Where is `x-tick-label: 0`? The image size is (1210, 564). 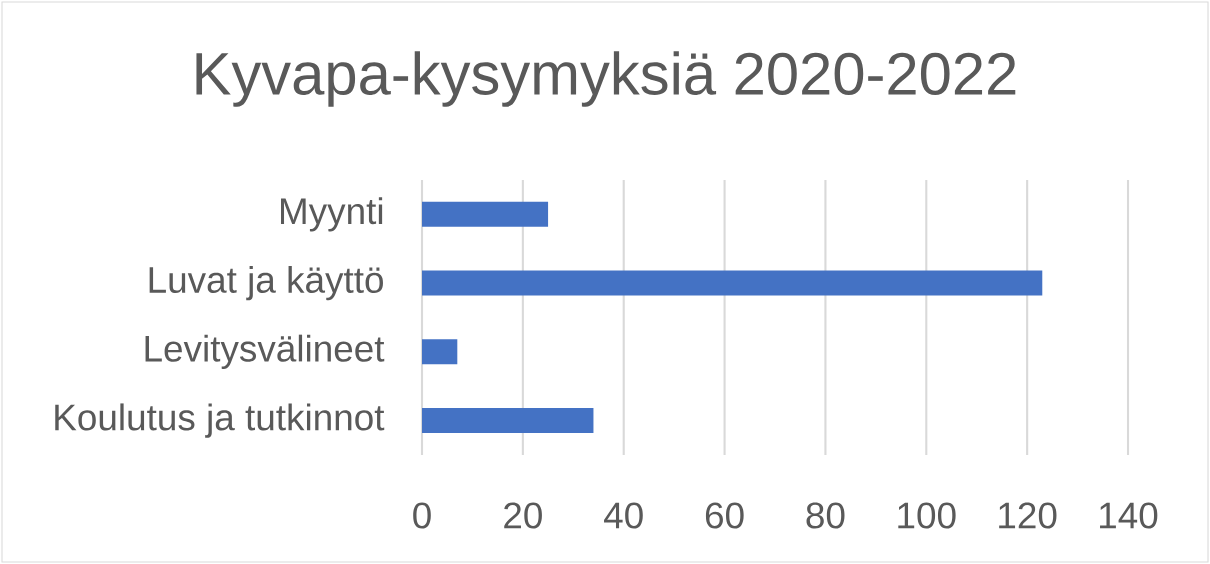
x-tick-label: 0 is located at coordinates (422, 515).